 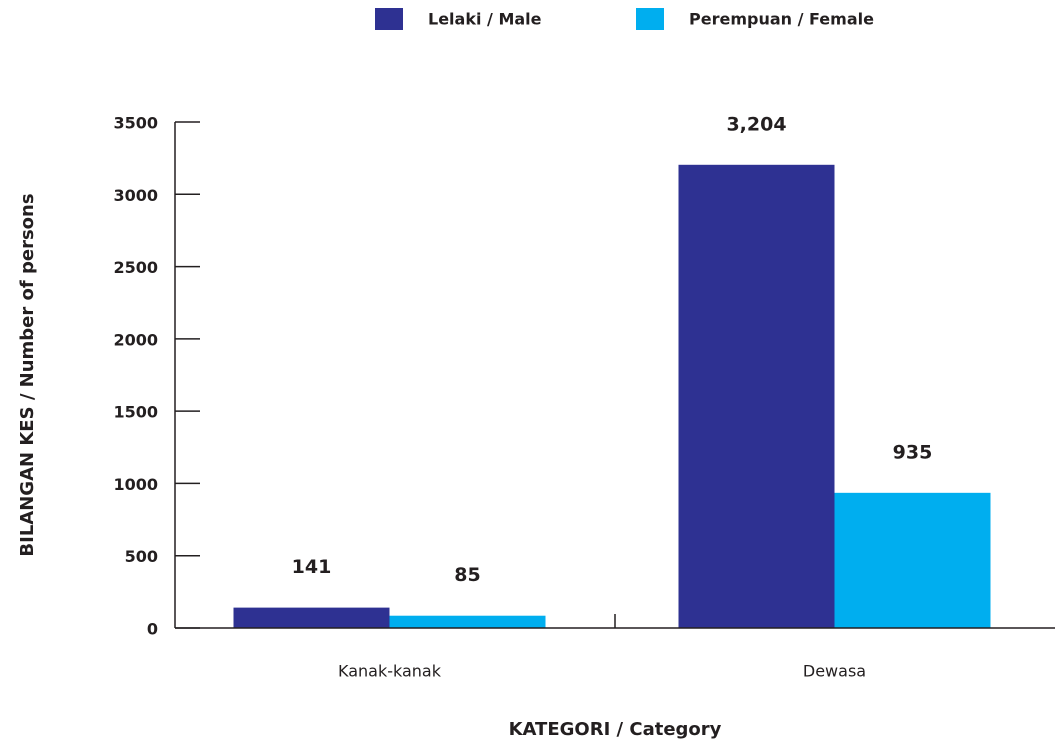 What do you see at coordinates (135, 484) in the screenshot?
I see `y-tick-label: 1000` at bounding box center [135, 484].